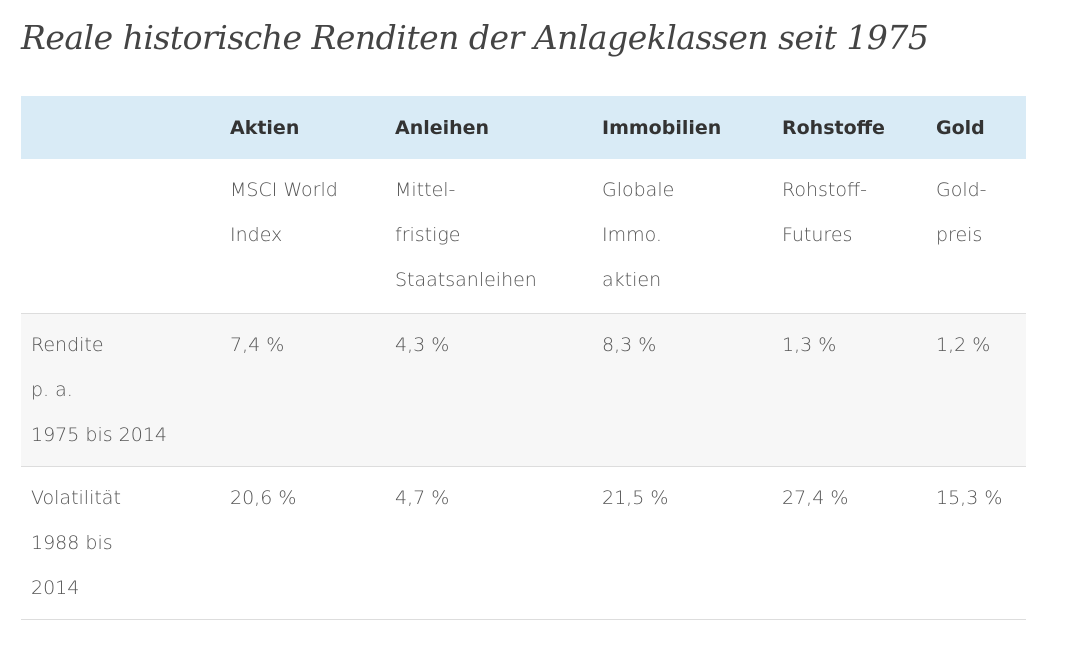  Describe the element at coordinates (466, 280) in the screenshot. I see `description-line: Staatsanleihen` at that location.